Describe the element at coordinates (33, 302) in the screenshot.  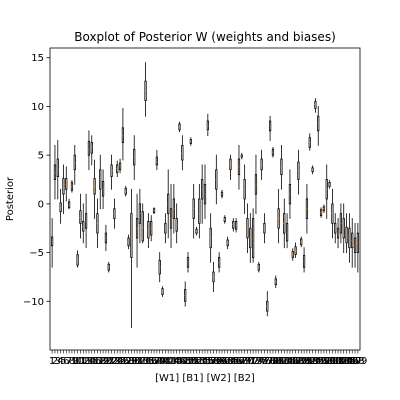
I see `y-tick-label: −10` at that location.